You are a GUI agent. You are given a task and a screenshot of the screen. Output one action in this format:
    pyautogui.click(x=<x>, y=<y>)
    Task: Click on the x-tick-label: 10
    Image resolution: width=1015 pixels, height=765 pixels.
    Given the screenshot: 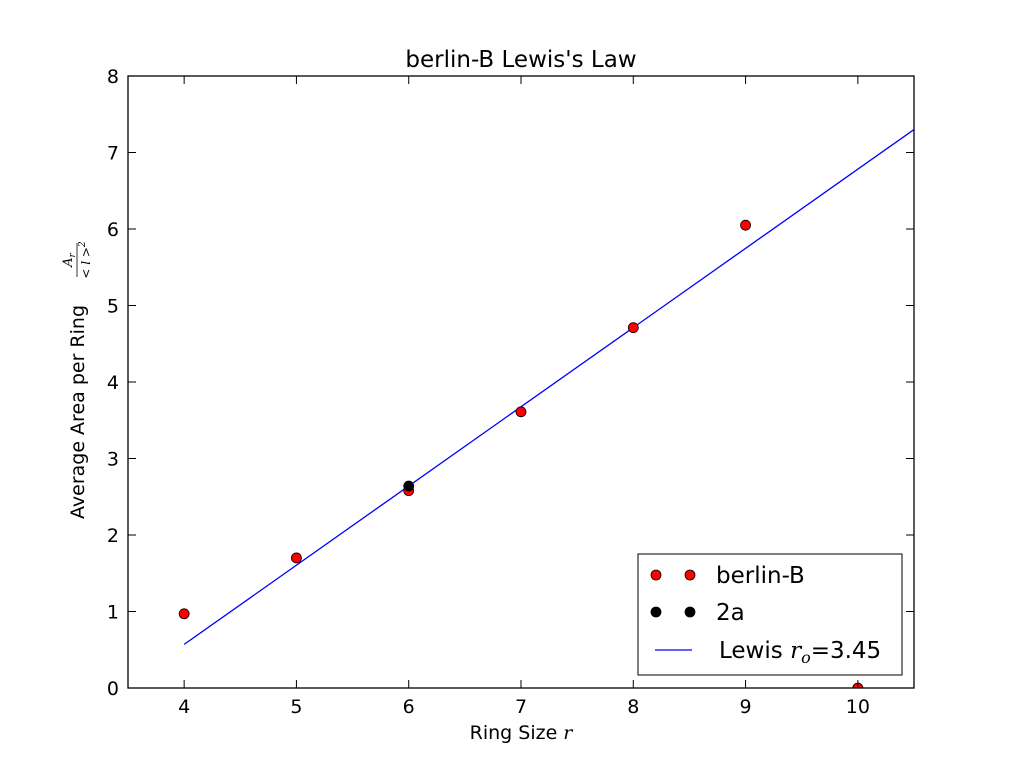 What is the action you would take?
    pyautogui.click(x=858, y=707)
    